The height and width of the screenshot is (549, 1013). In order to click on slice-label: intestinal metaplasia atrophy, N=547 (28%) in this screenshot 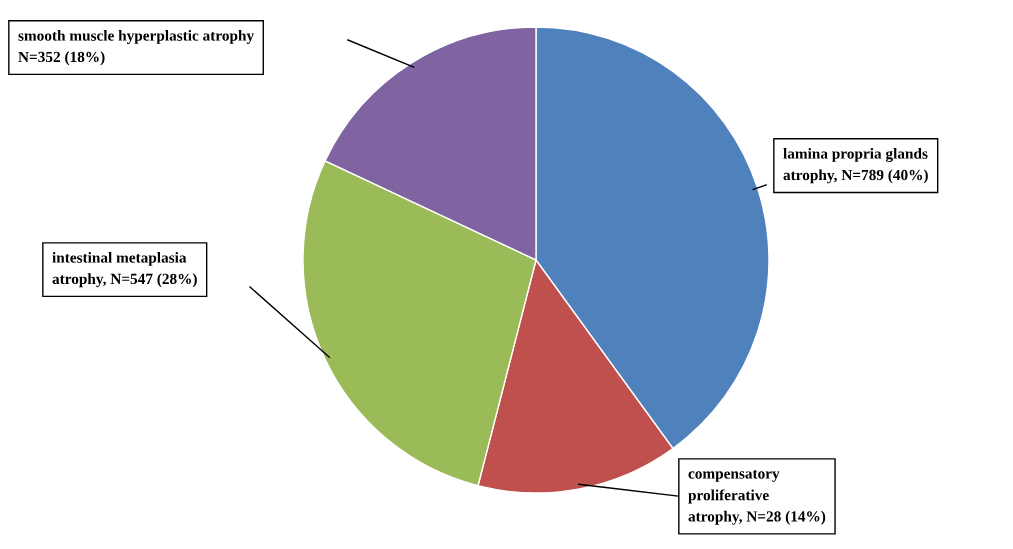, I will do `click(124, 270)`.